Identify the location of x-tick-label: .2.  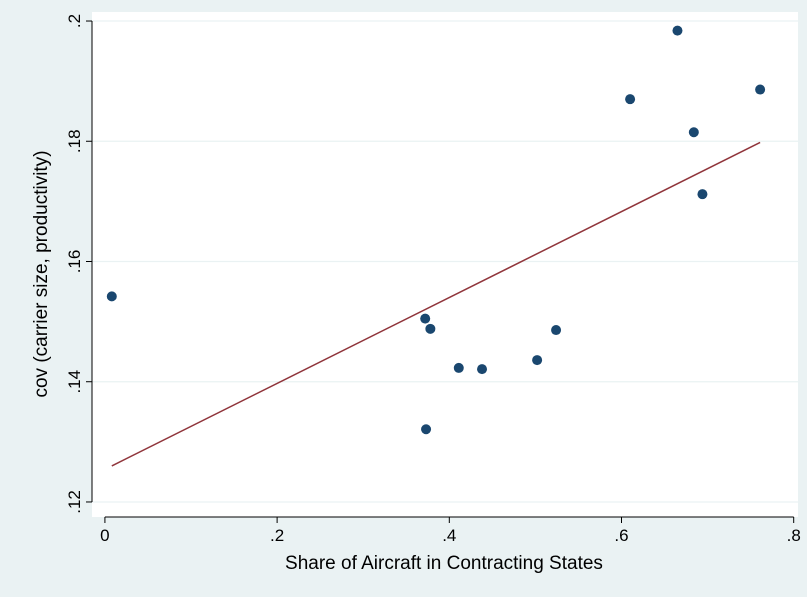
(277, 535).